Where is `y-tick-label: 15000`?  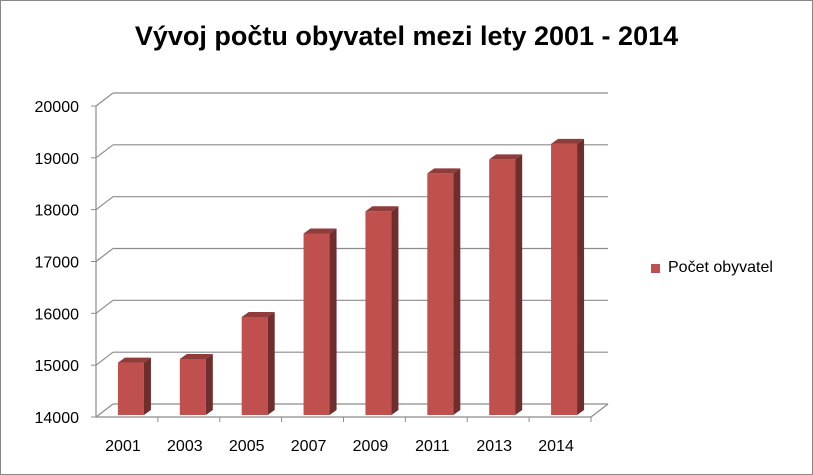 y-tick-label: 15000 is located at coordinates (57, 366).